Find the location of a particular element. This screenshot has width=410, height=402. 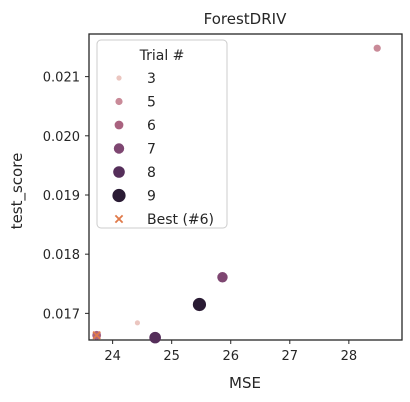

x-tick-label: 27 is located at coordinates (290, 356).